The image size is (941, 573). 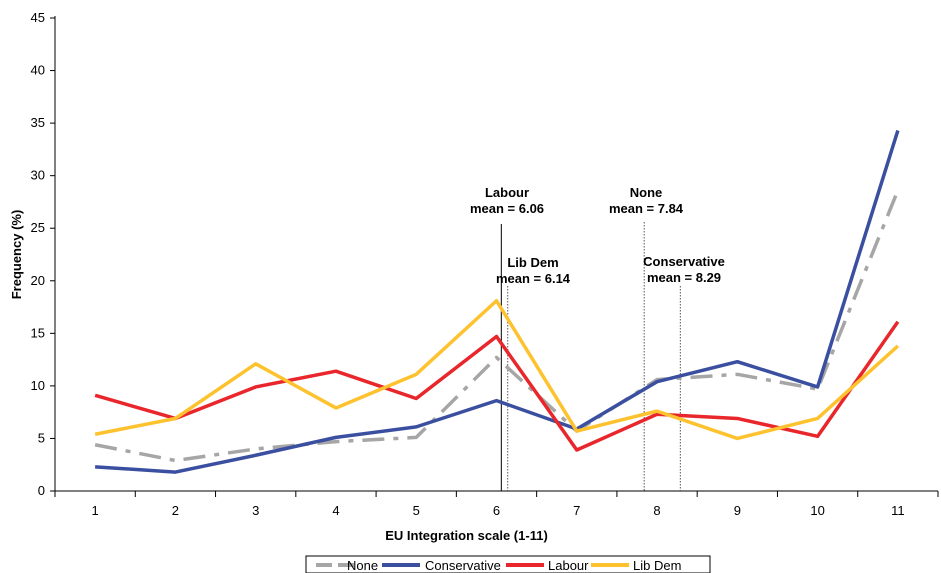 What do you see at coordinates (496, 510) in the screenshot?
I see `x-tick-label: 6` at bounding box center [496, 510].